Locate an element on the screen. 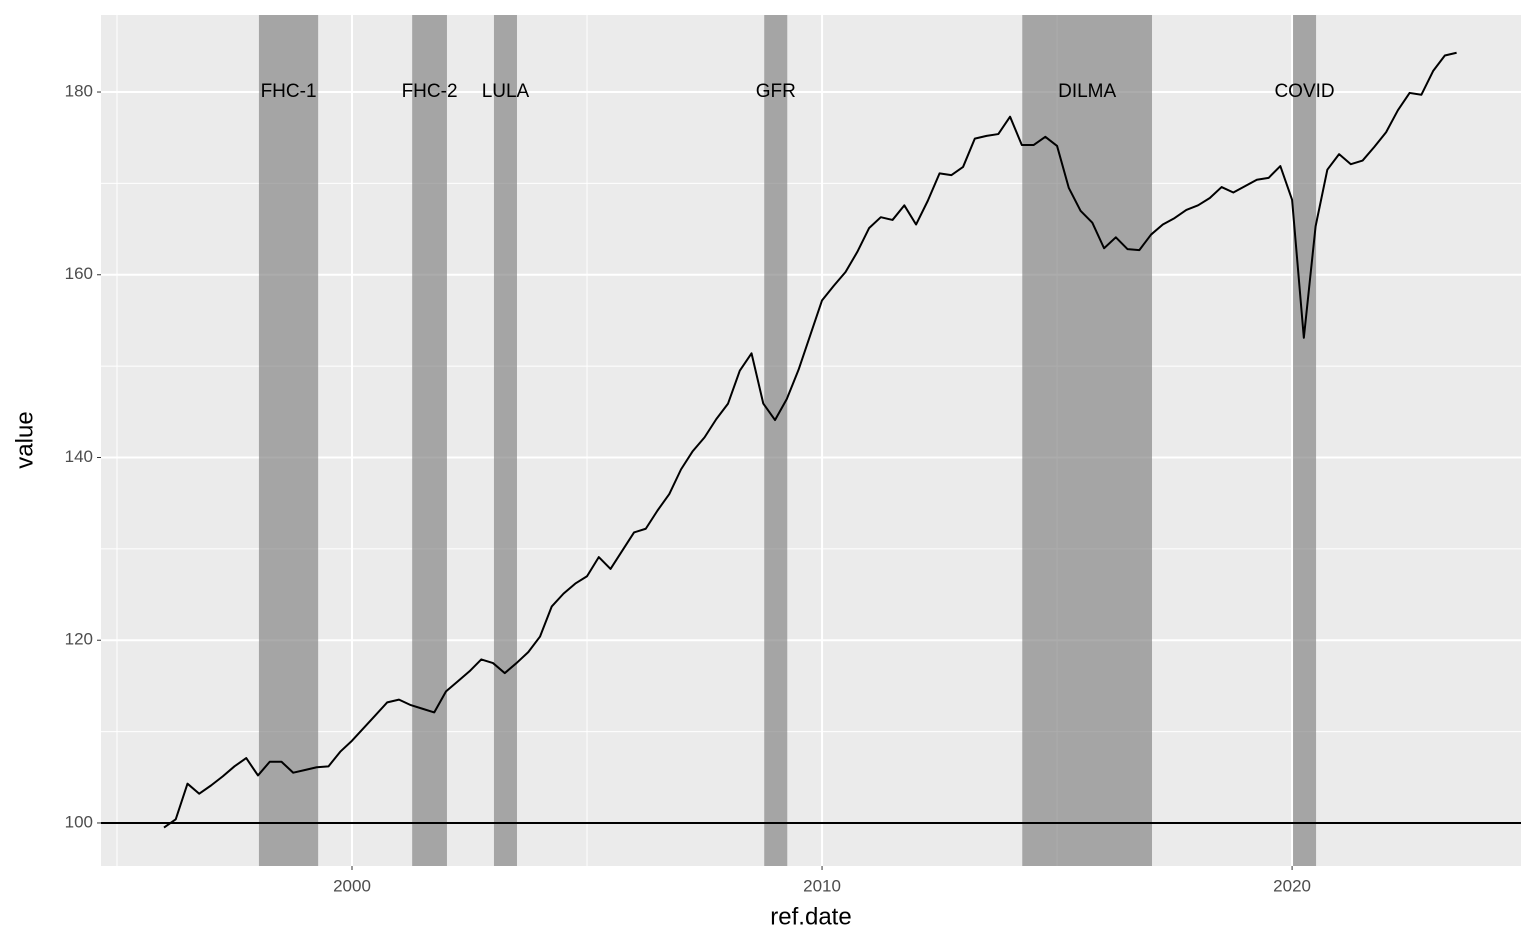 This screenshot has width=1536, height=949. x-tick-label: 2000 is located at coordinates (352, 885).